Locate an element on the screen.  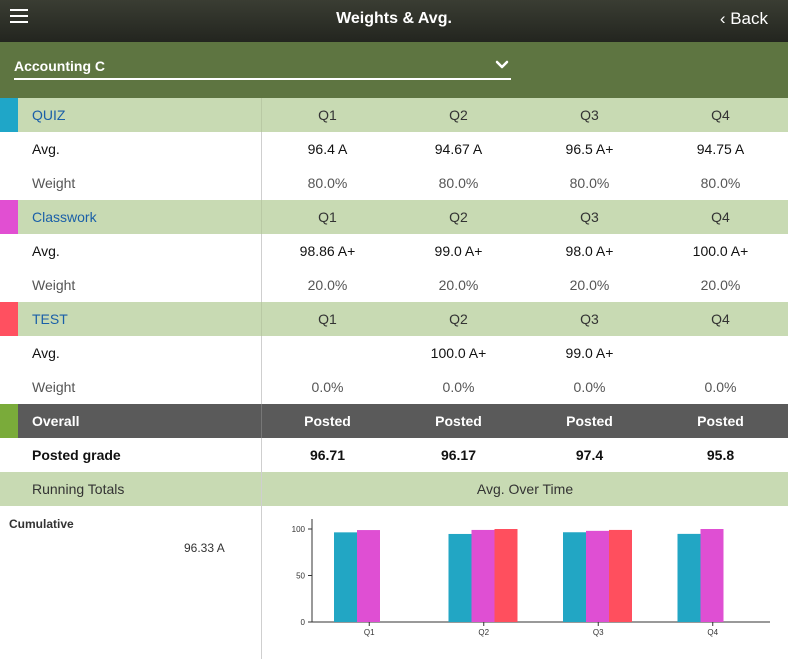
avg-over-time-chart: 0 50 100 Q1 Q2 Q3 Q4 is located at coordinates (531, 578).